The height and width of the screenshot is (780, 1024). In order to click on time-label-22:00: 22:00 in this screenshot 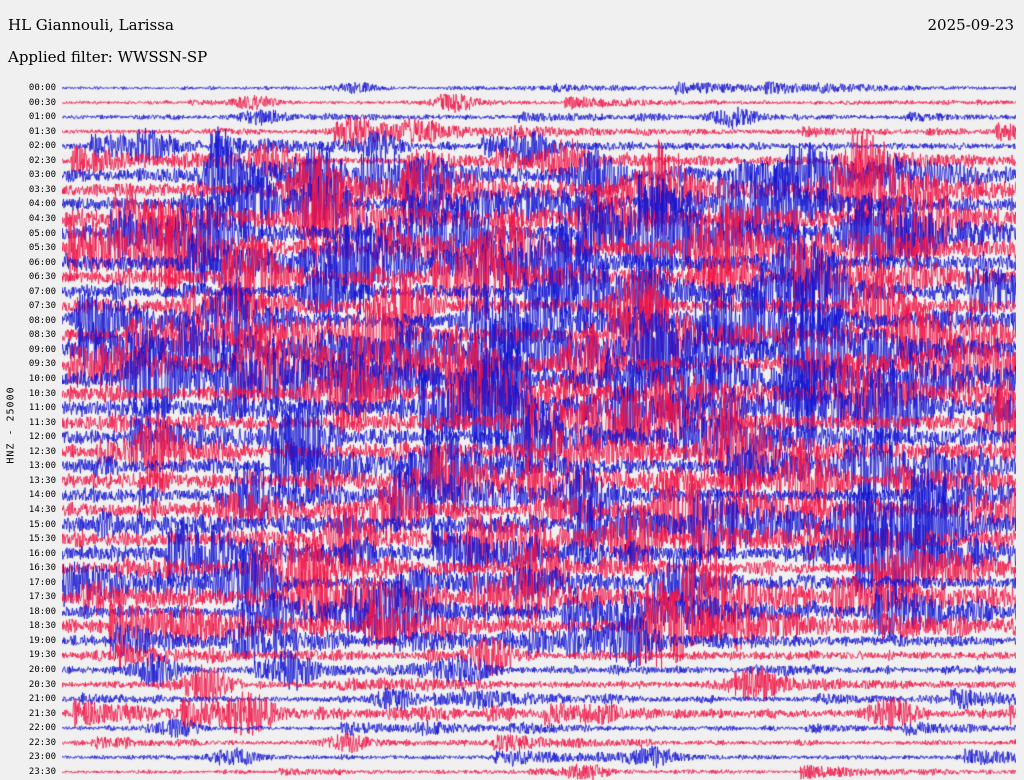, I will do `click(42, 728)`.